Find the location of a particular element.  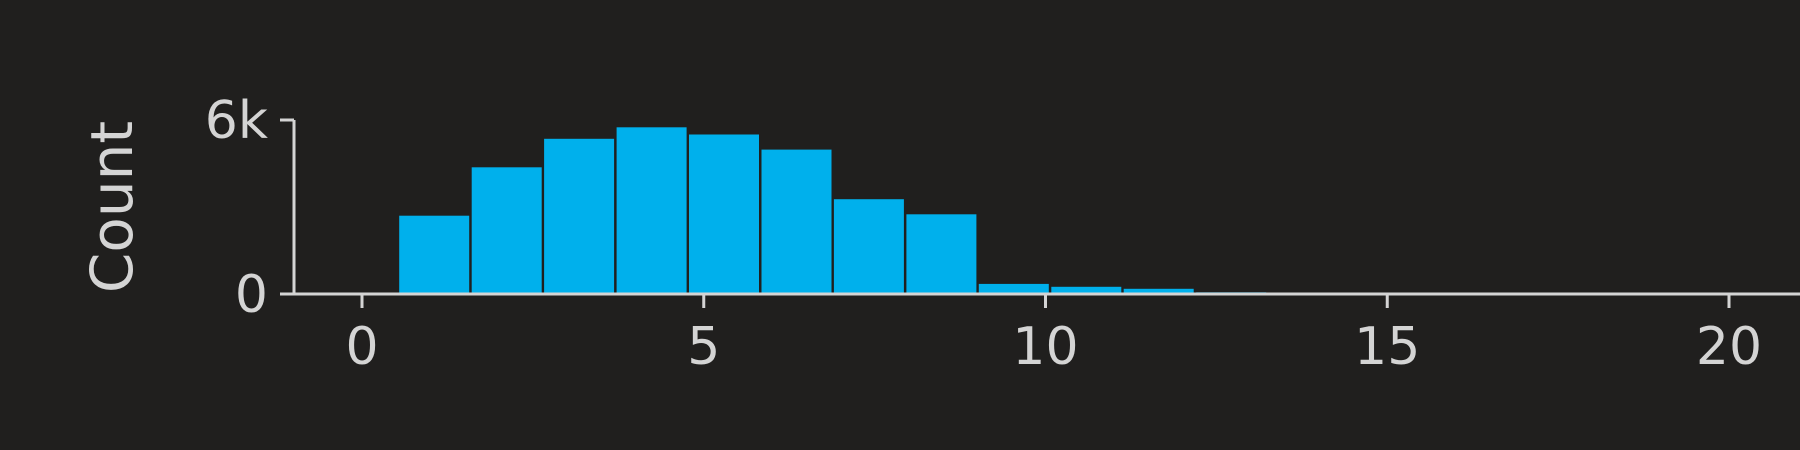

y-axis-title: Count is located at coordinates (112, 207).